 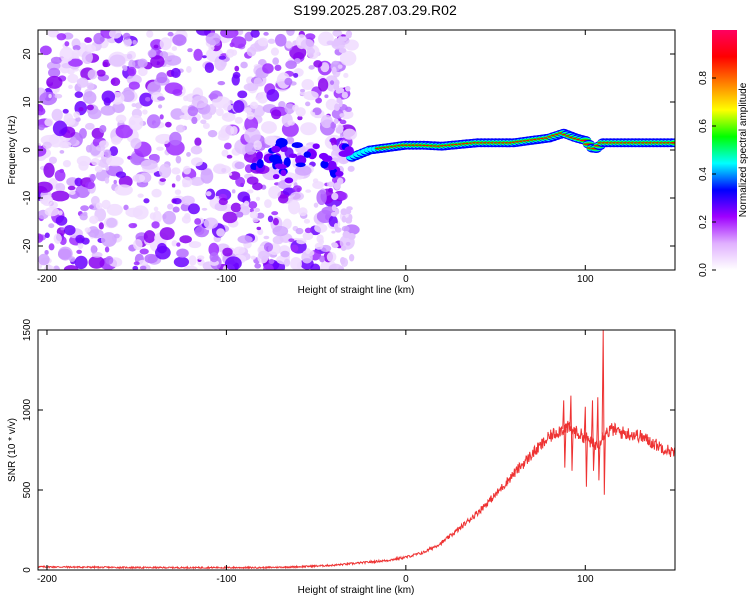 What do you see at coordinates (707, 270) in the screenshot?
I see `colorbar-tick: 0.0` at bounding box center [707, 270].